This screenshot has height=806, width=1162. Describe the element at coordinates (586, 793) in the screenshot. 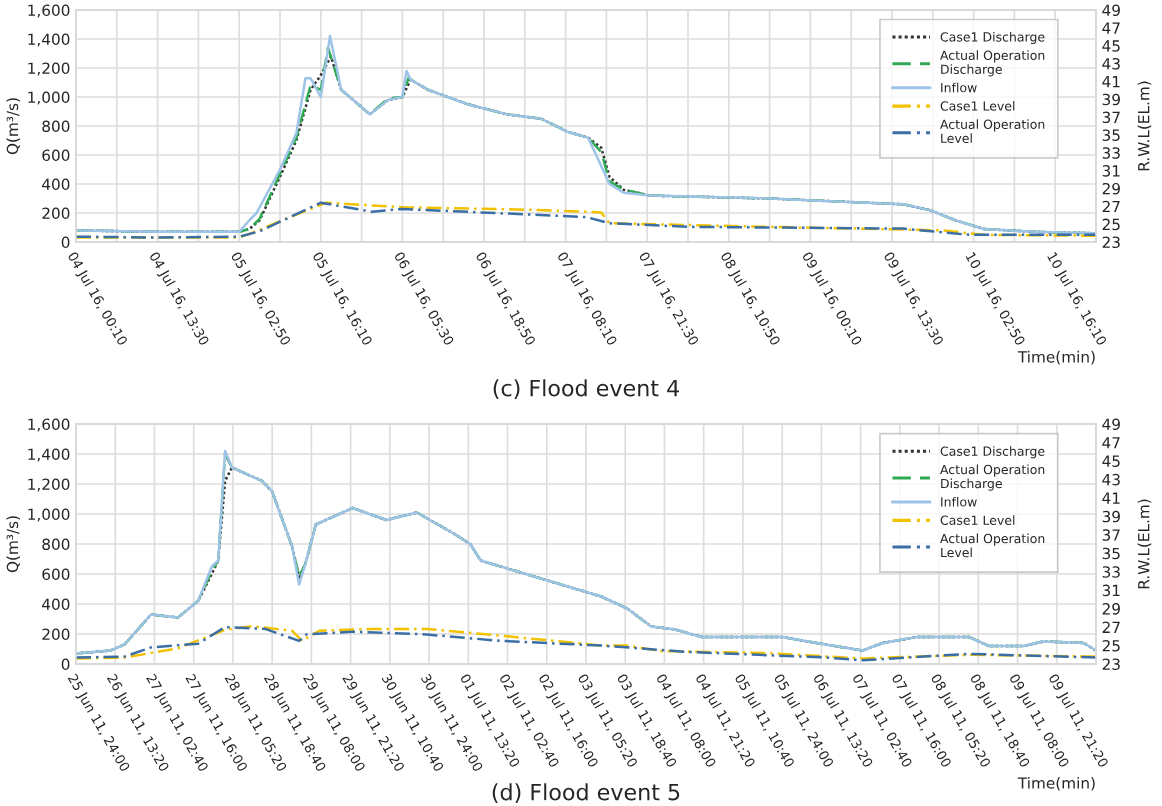

I see `text: (d) Flood event 5` at that location.